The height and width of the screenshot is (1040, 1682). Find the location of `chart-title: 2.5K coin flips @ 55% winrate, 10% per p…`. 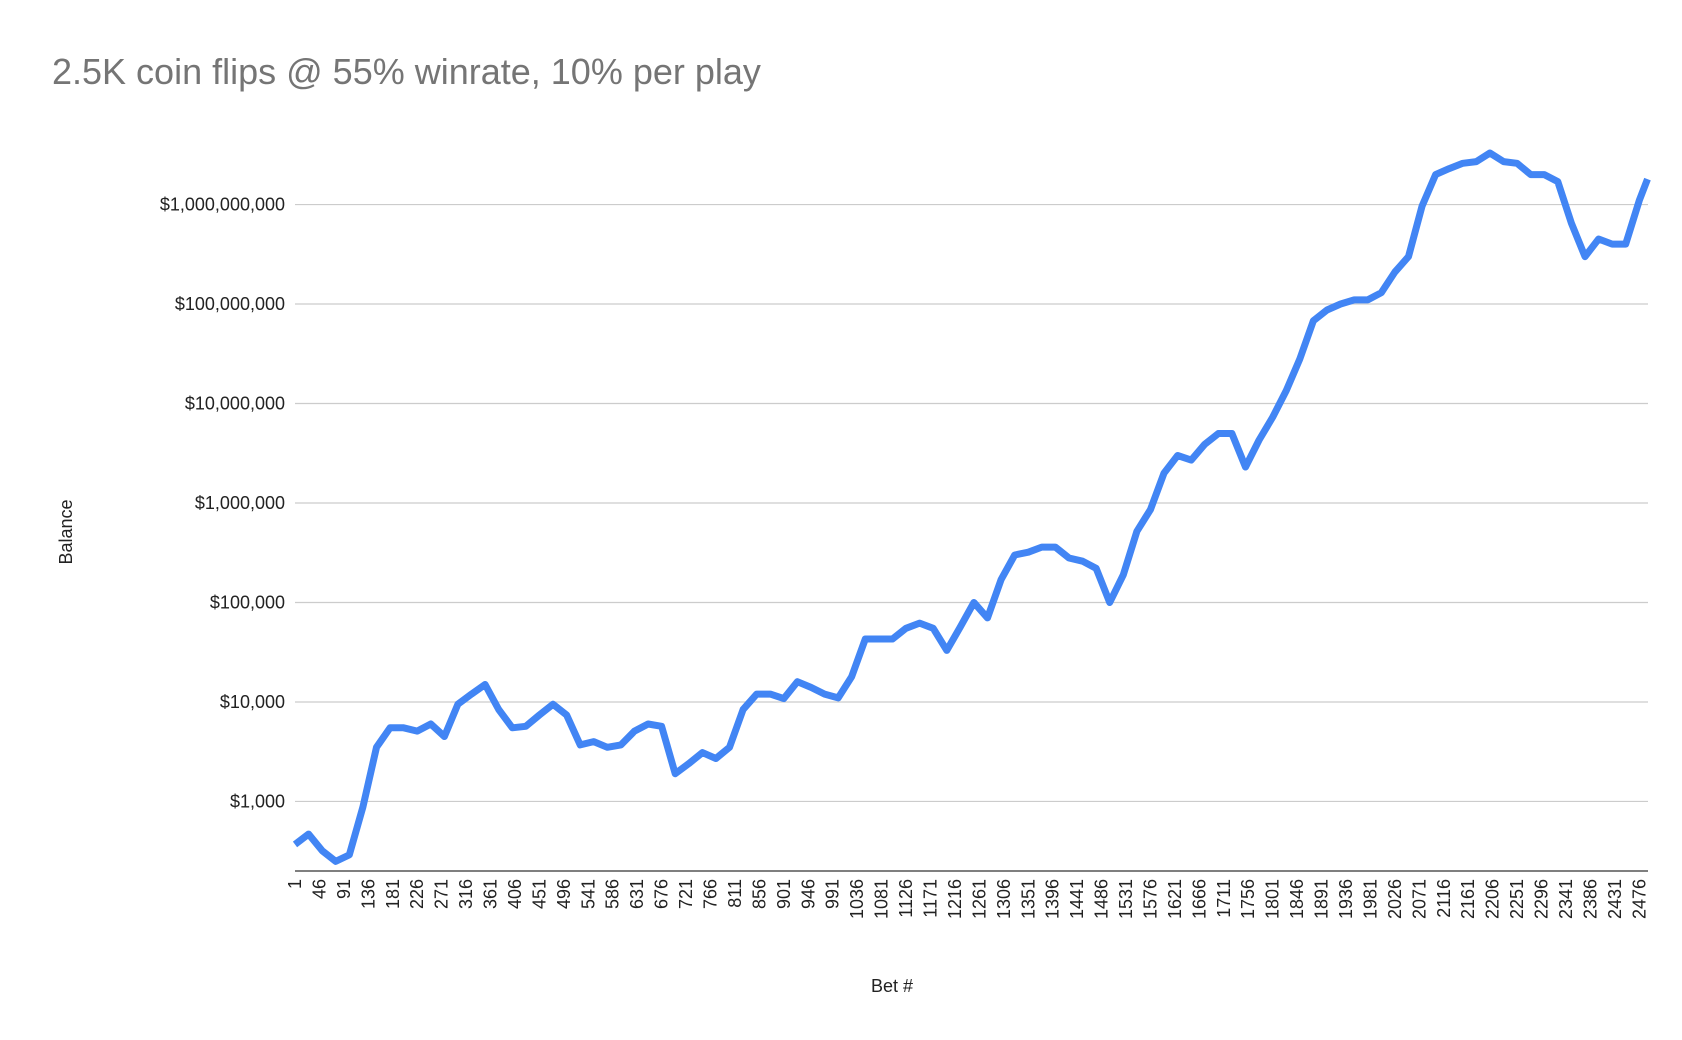

chart-title: 2.5K coin flips @ 55% winrate, 10% per p… is located at coordinates (406, 71).